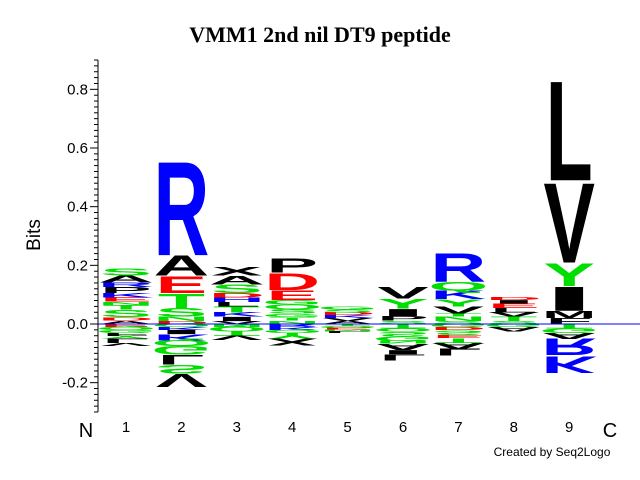 The width and height of the screenshot is (640, 480). What do you see at coordinates (237, 299) in the screenshot?
I see `residue-H: H` at bounding box center [237, 299].